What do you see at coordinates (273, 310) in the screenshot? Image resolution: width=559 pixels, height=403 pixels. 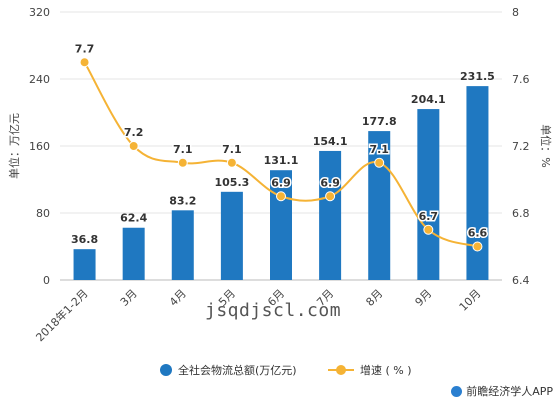 I see `watermark-text: jsqdjscl.com` at bounding box center [273, 310].